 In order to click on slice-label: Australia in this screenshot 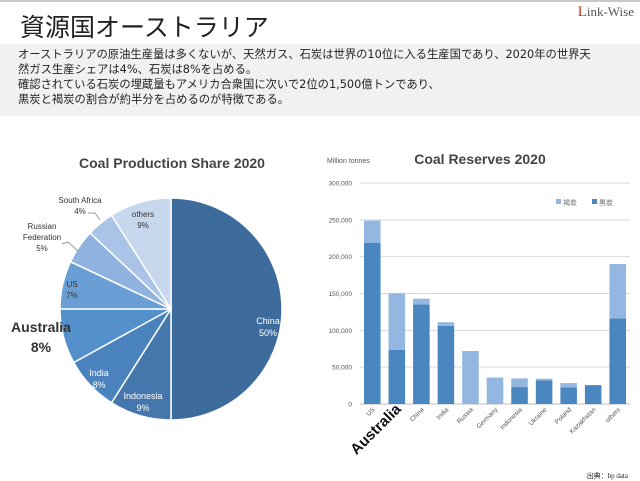, I will do `click(41, 327)`.